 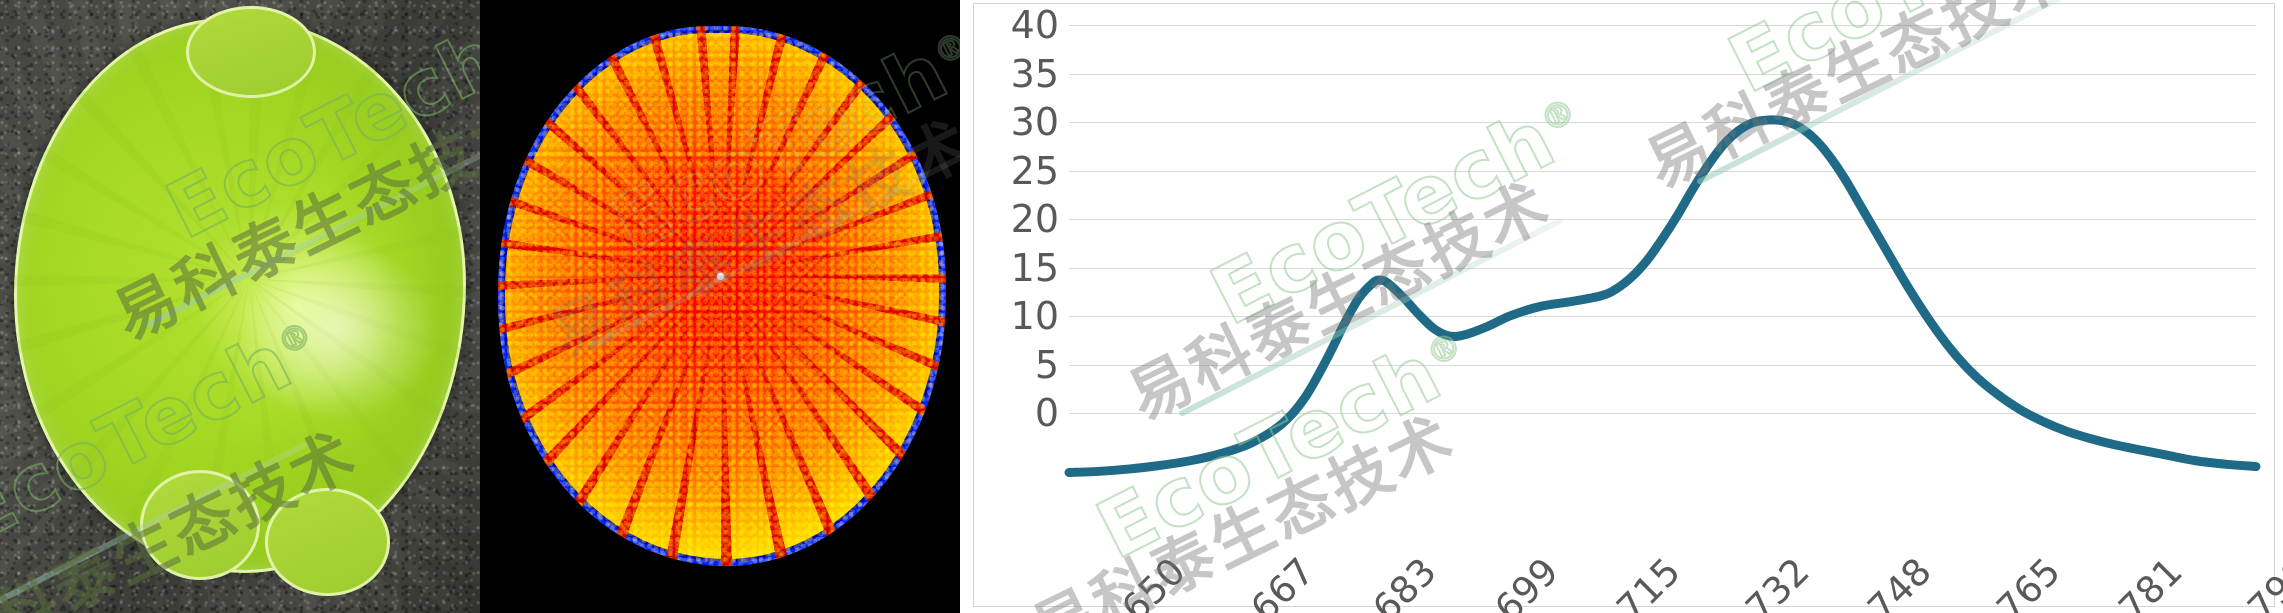 What do you see at coordinates (1034, 170) in the screenshot?
I see `y-axis-tick-label: 25` at bounding box center [1034, 170].